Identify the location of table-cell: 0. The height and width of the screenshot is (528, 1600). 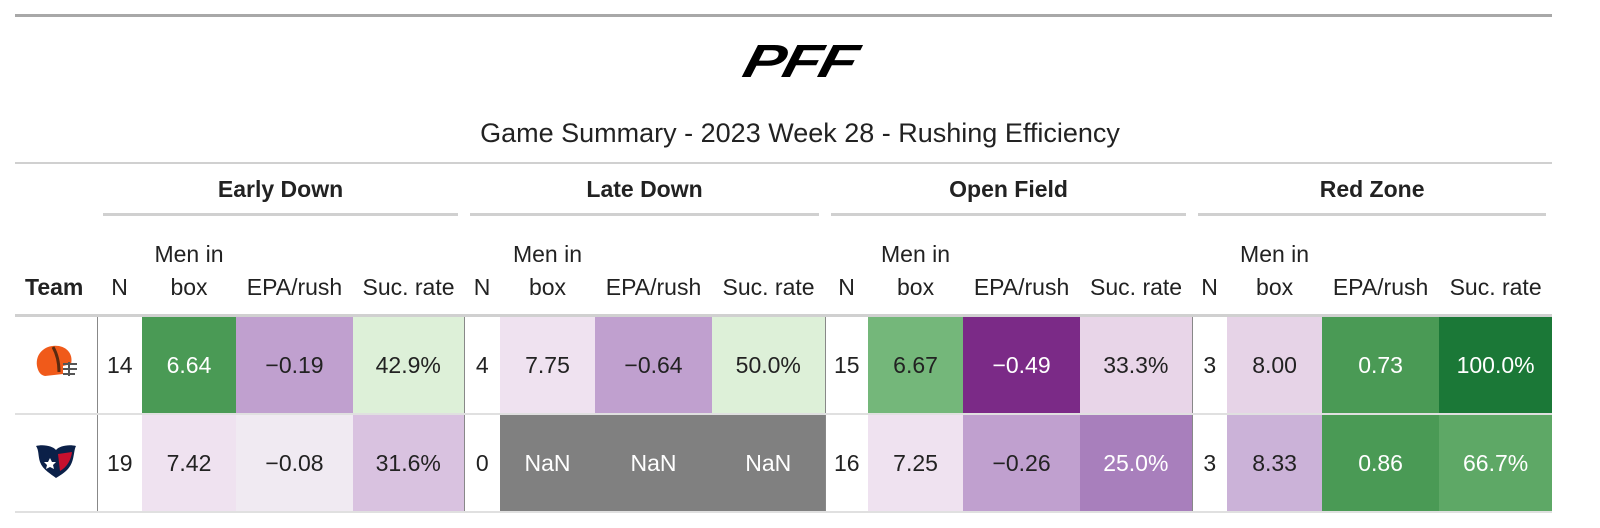
(482, 463).